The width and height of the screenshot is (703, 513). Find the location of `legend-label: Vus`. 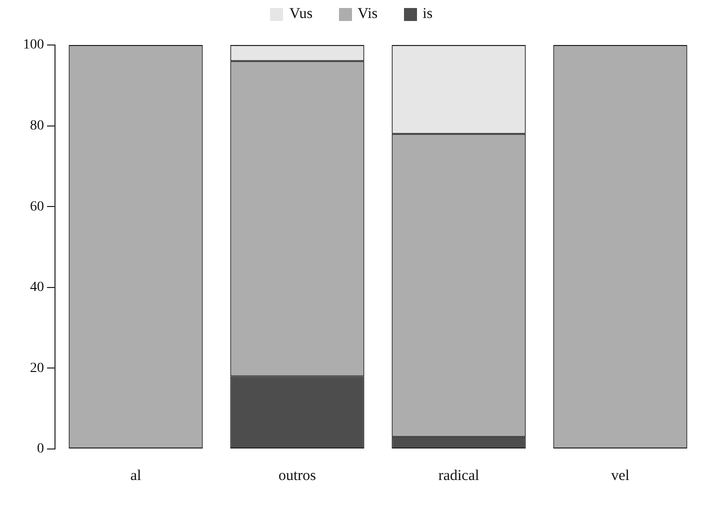

legend-label: Vus is located at coordinates (301, 14).